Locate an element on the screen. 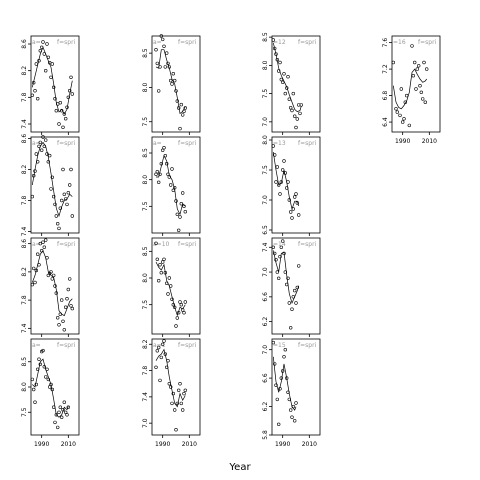  panel-3: a= f=spri 7.4 7.8 8.2 8.6 is located at coordinates (50, 287).